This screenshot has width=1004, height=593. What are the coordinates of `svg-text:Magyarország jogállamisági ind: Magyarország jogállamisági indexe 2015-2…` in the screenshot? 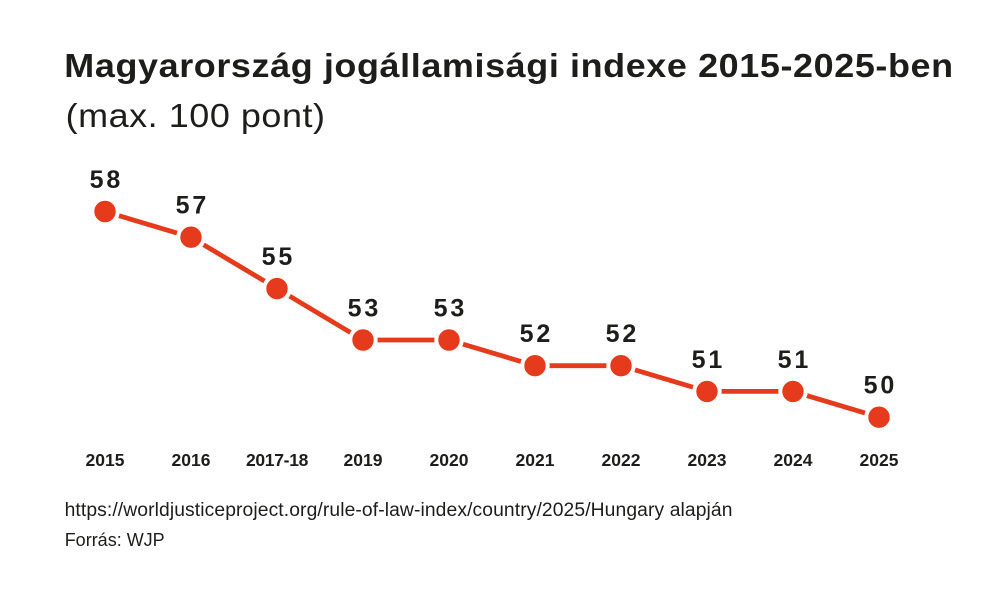 It's located at (508, 66).